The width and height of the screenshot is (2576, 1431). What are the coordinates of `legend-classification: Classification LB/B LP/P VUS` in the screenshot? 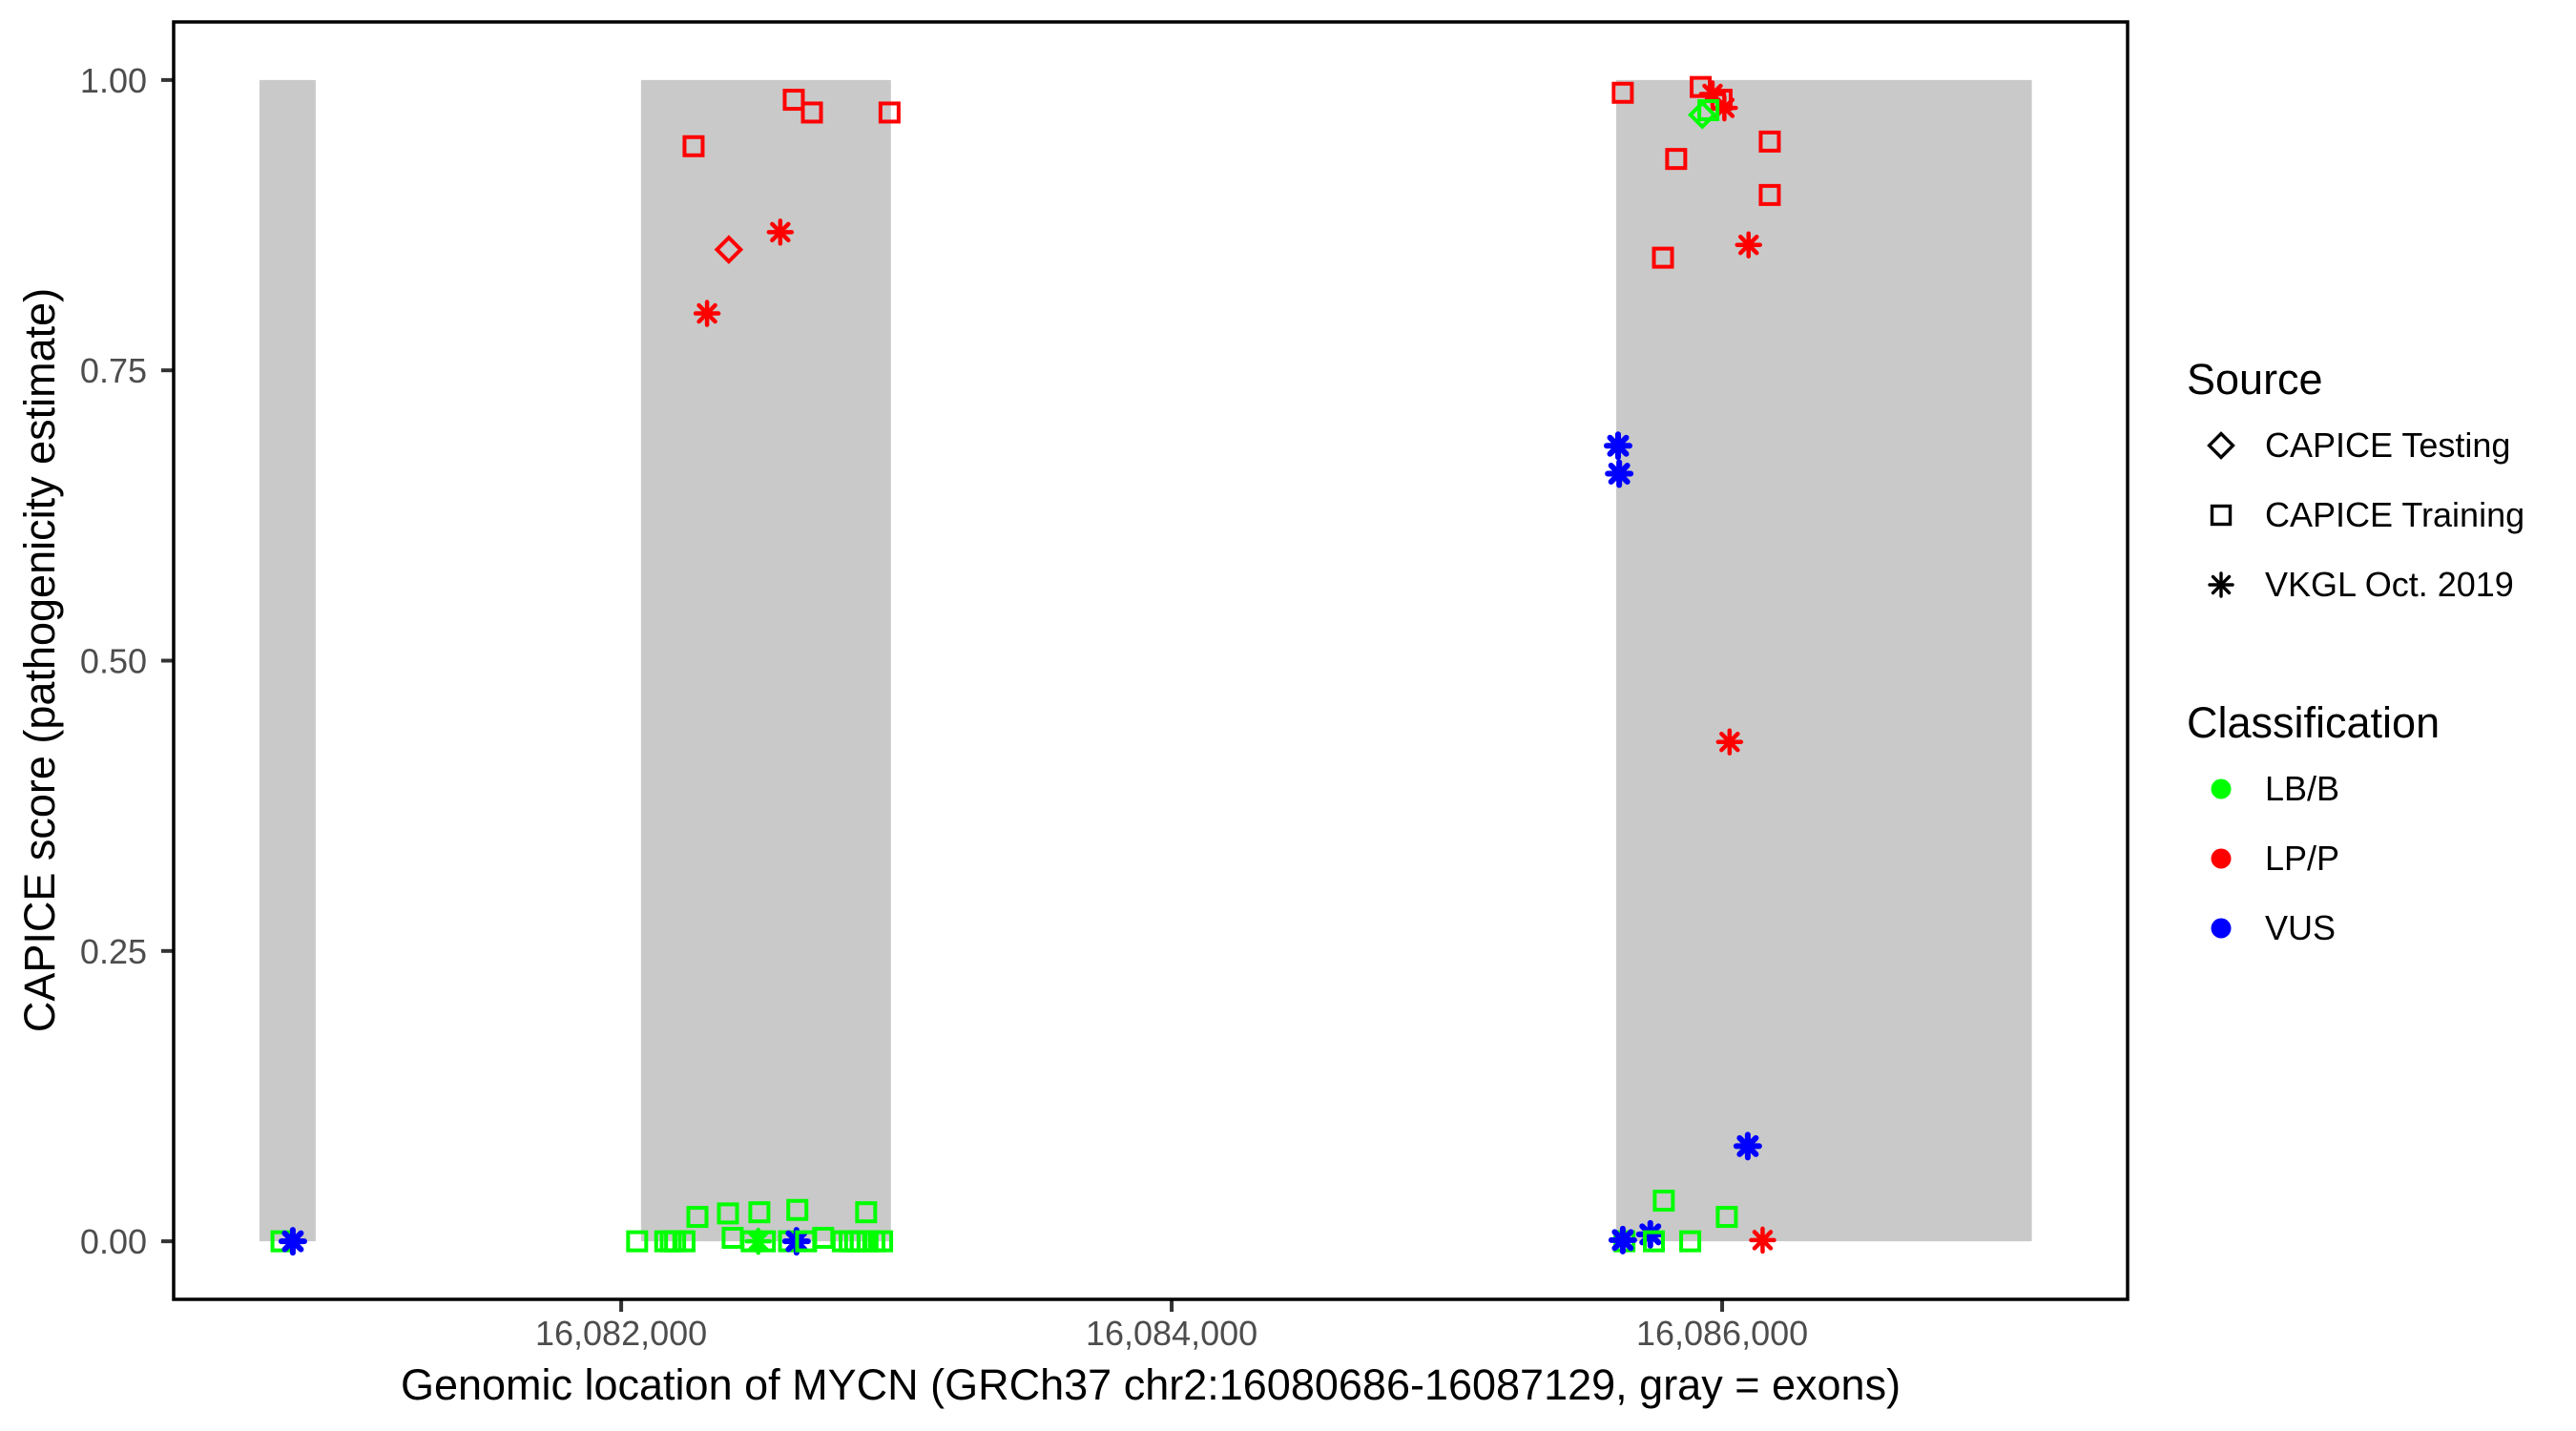 It's located at (2381, 830).